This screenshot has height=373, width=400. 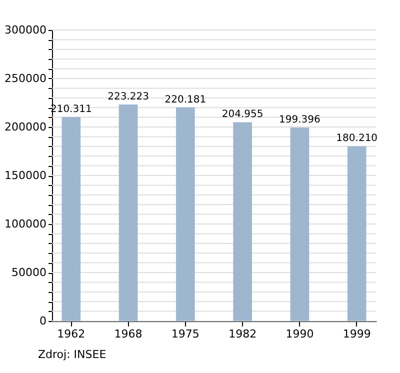 What do you see at coordinates (299, 120) in the screenshot?
I see `data-label: 199.396` at bounding box center [299, 120].